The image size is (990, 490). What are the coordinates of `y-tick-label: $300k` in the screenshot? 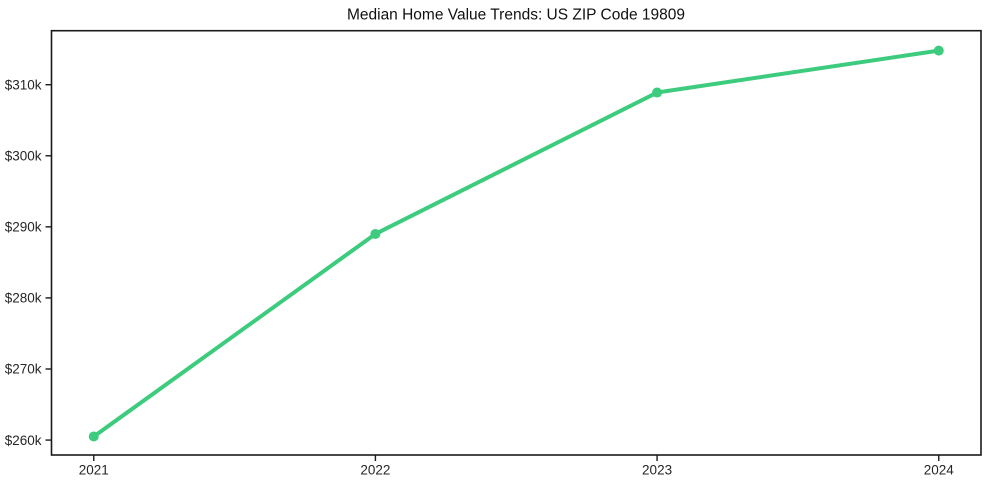 It's located at (23, 155).